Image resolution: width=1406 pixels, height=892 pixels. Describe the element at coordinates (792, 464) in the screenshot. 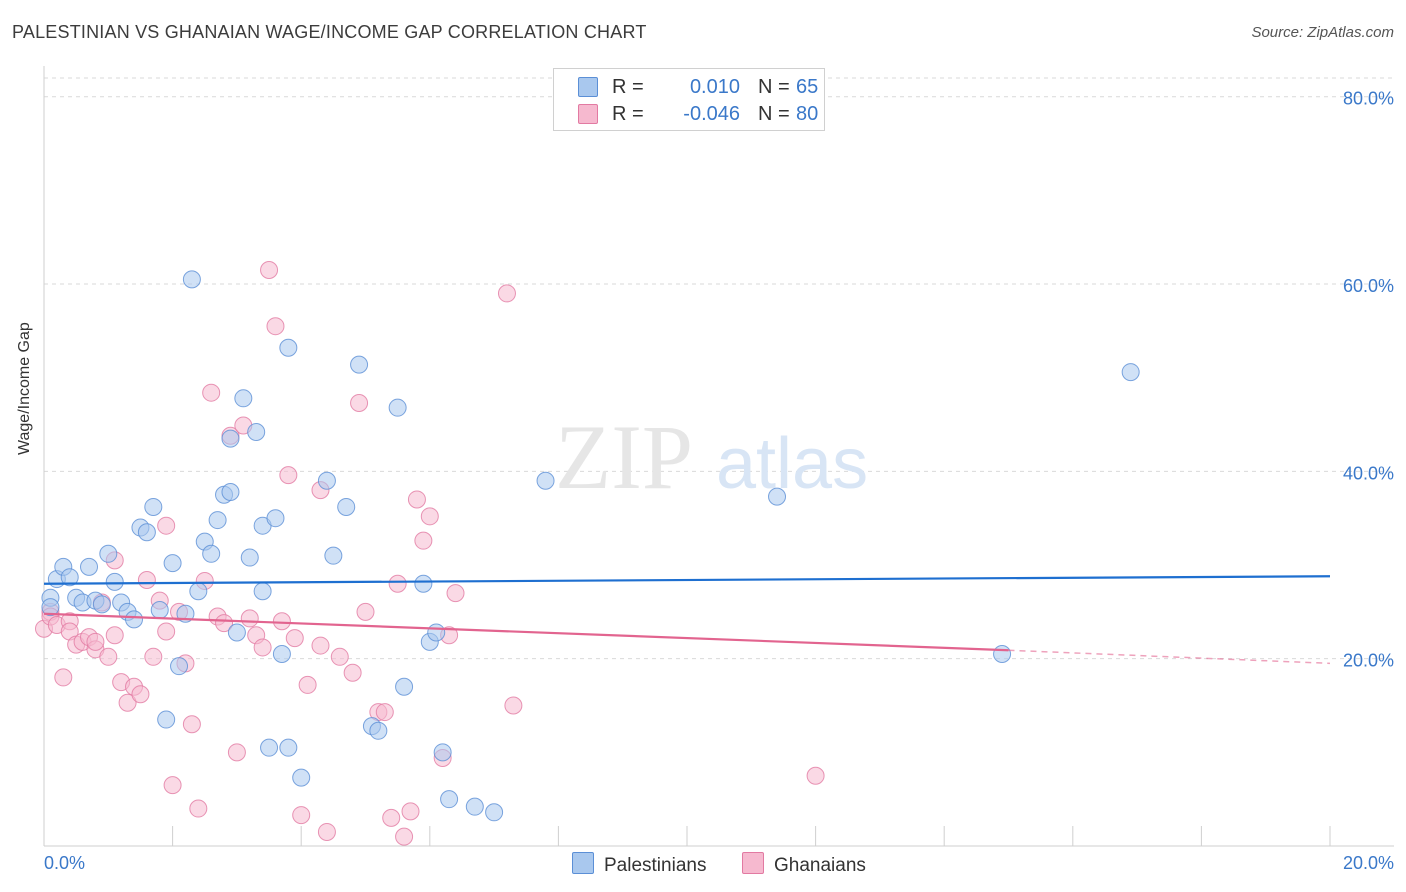

I see `watermark-atlas: atlas` at that location.